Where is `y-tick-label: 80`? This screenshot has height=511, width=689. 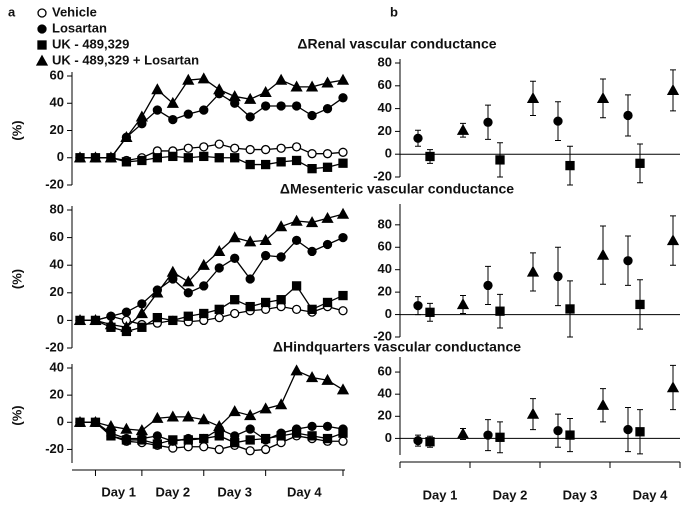 y-tick-label: 80 is located at coordinates (57, 208).